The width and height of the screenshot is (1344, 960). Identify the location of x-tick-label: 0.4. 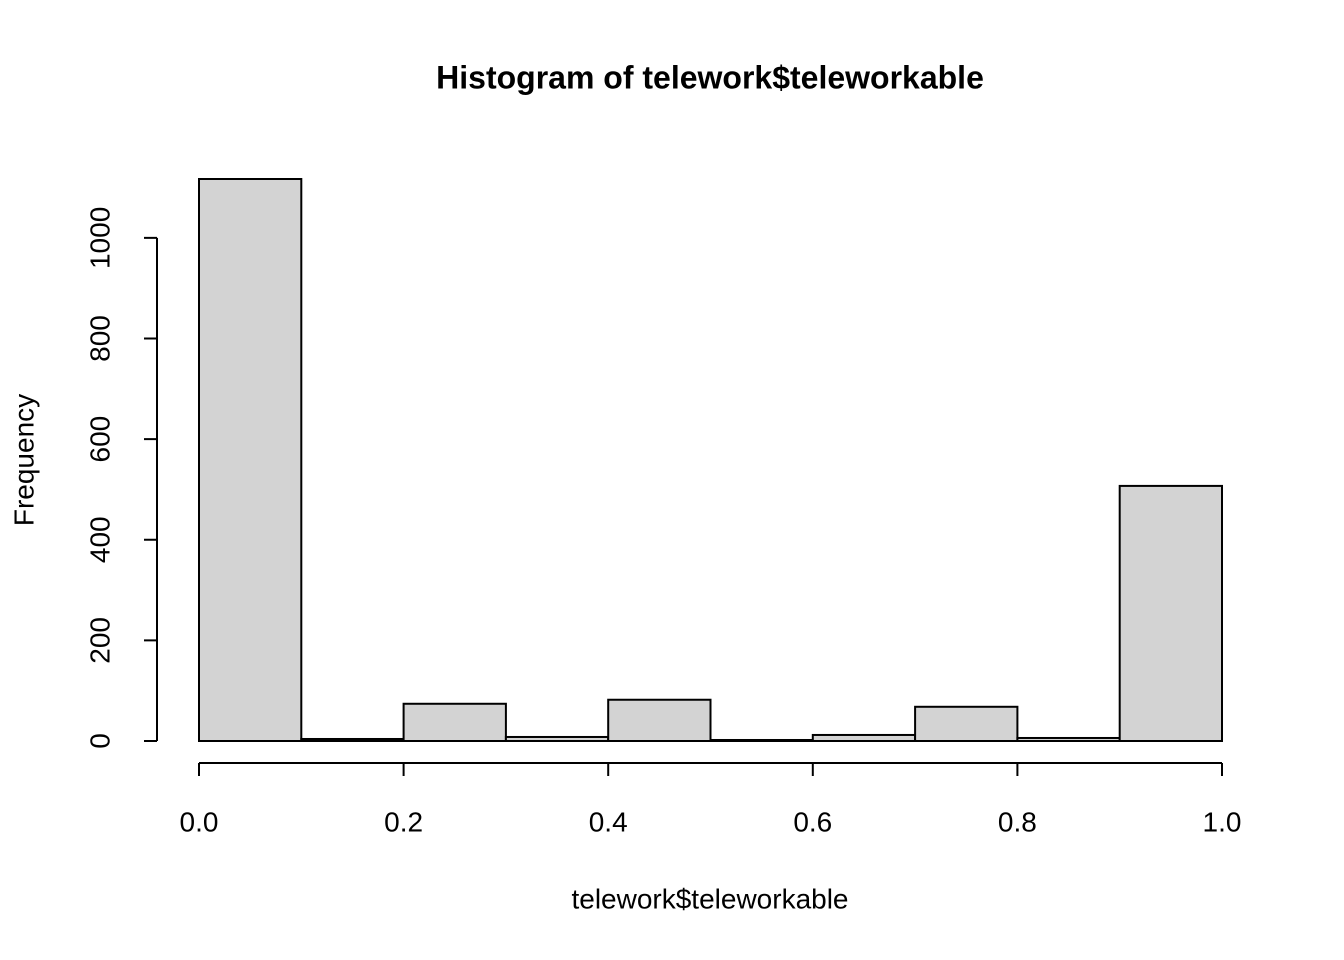
(608, 821).